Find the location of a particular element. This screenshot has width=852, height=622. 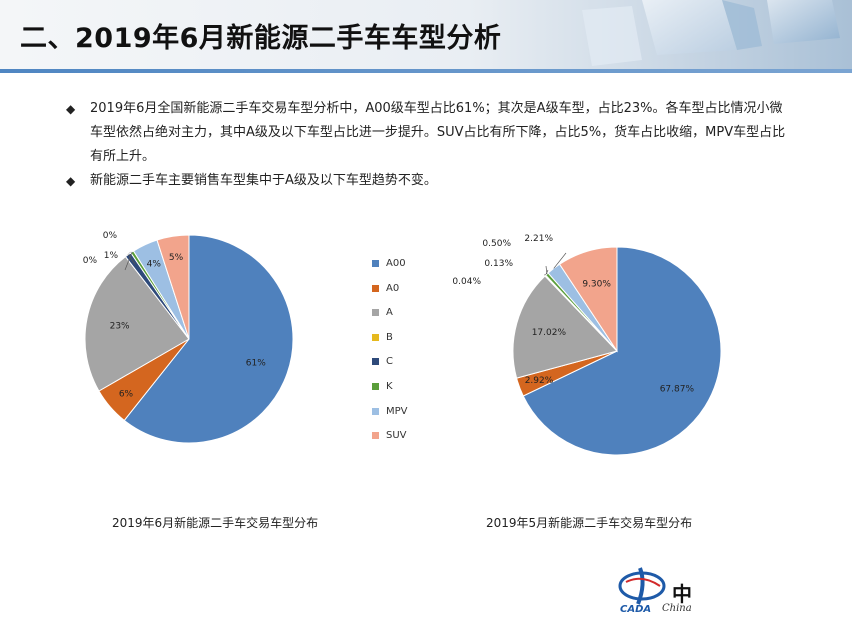

pie-data-label: 0.13% is located at coordinates (498, 264).